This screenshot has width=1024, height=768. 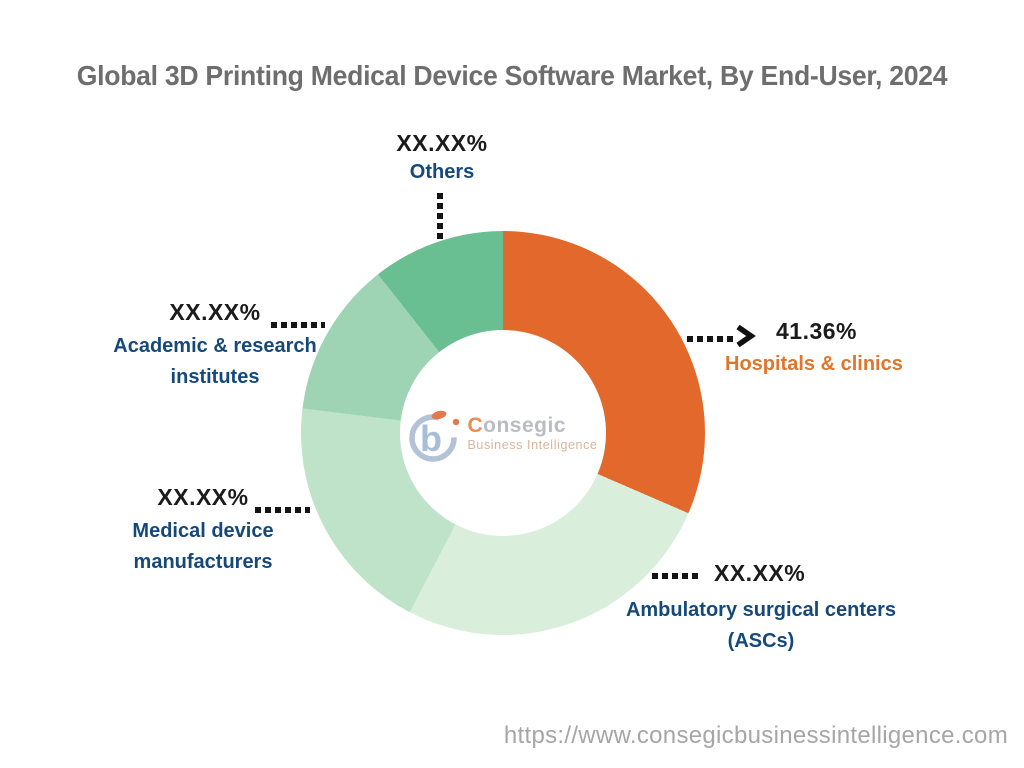 I want to click on consegic-logo-text: Consegic Business Intelligence, so click(x=532, y=433).